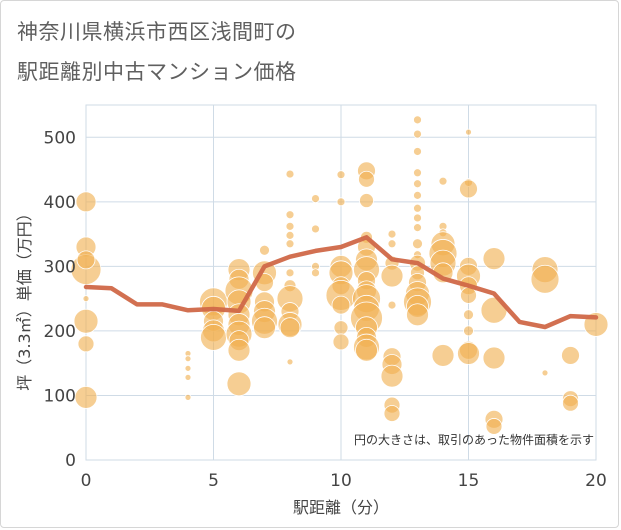 The height and width of the screenshot is (530, 621). What do you see at coordinates (596, 481) in the screenshot?
I see `x-tick-label: 20` at bounding box center [596, 481].